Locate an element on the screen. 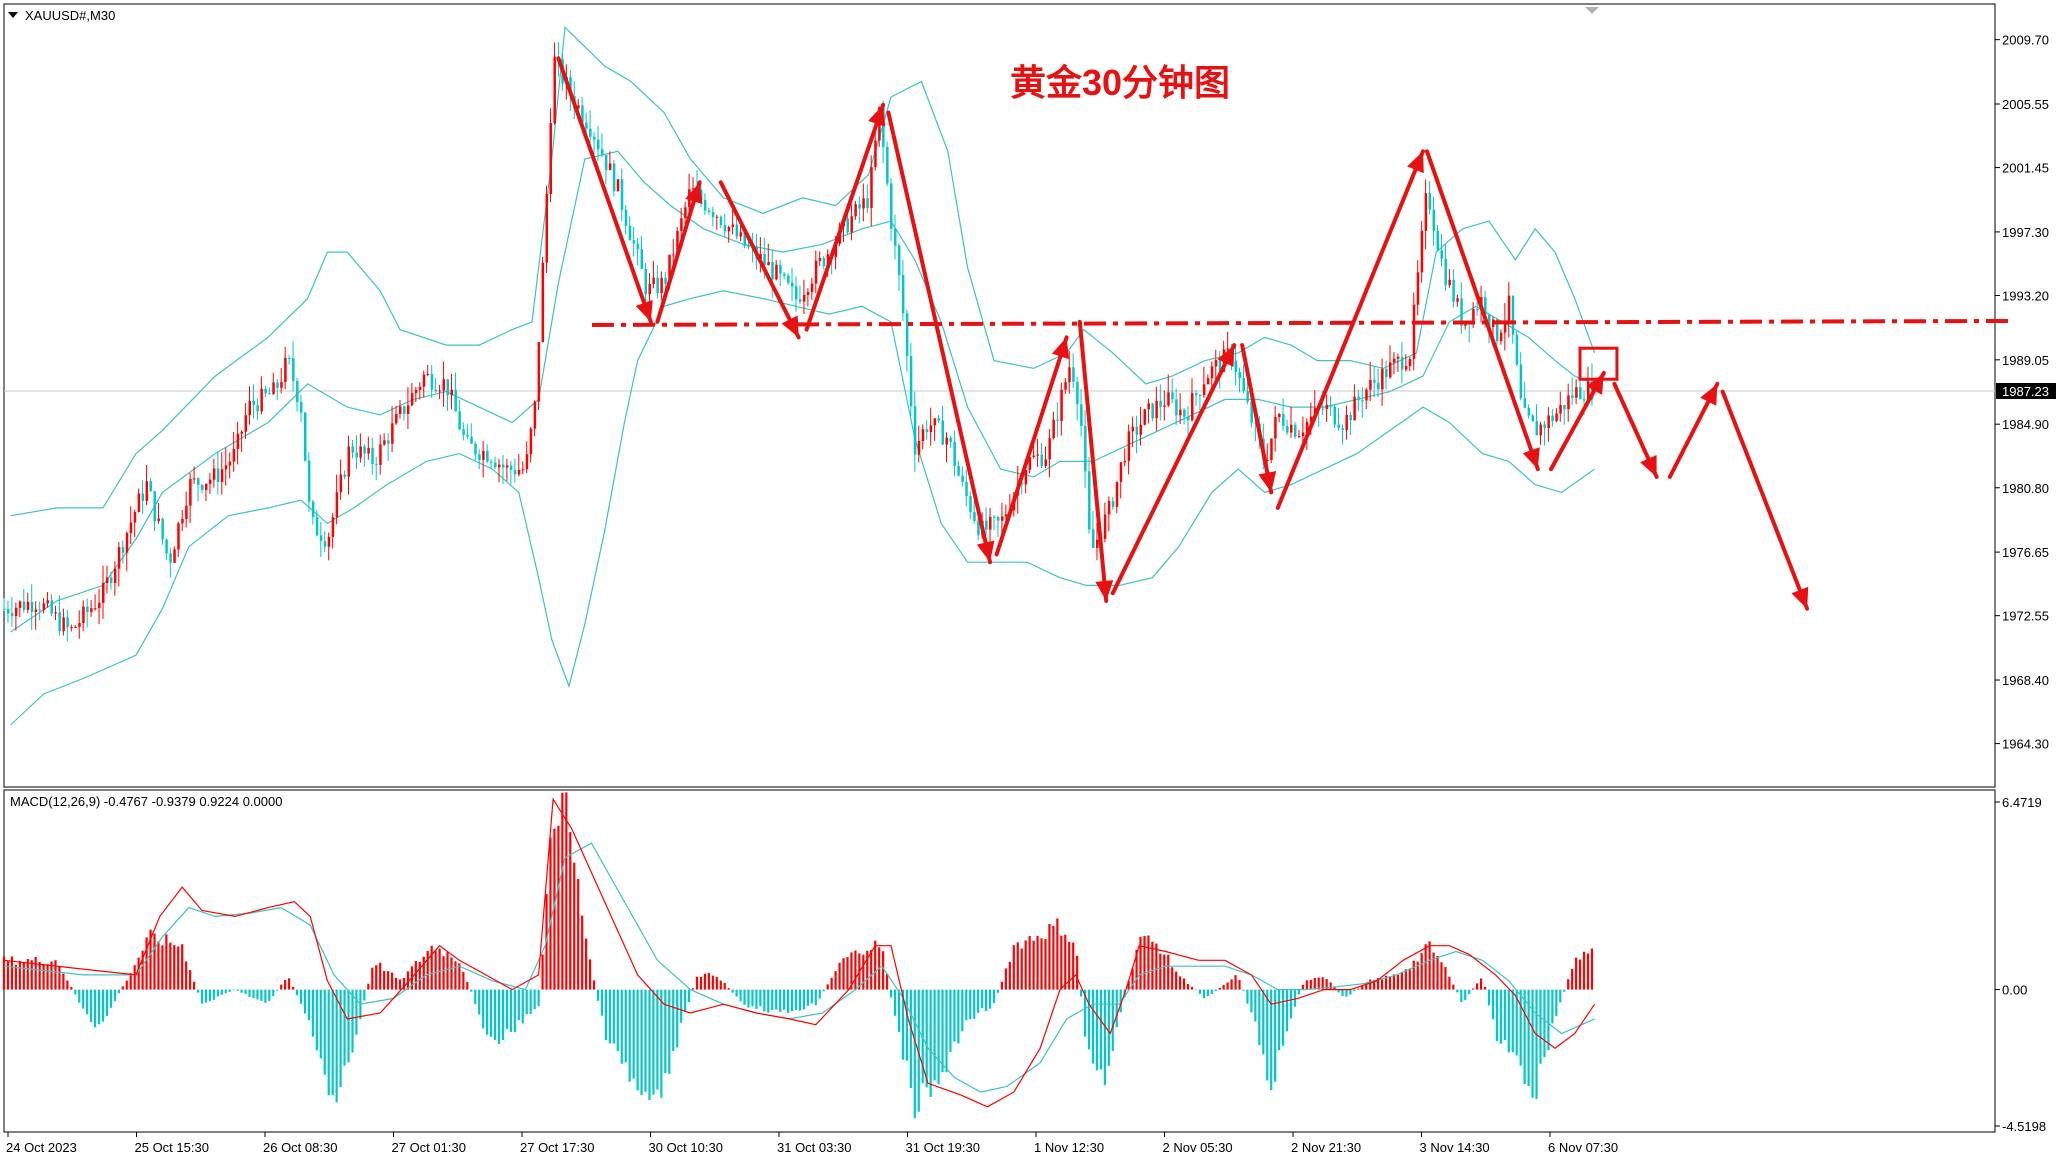  time-tick-label: 24 Oct 2023 is located at coordinates (41, 1147).